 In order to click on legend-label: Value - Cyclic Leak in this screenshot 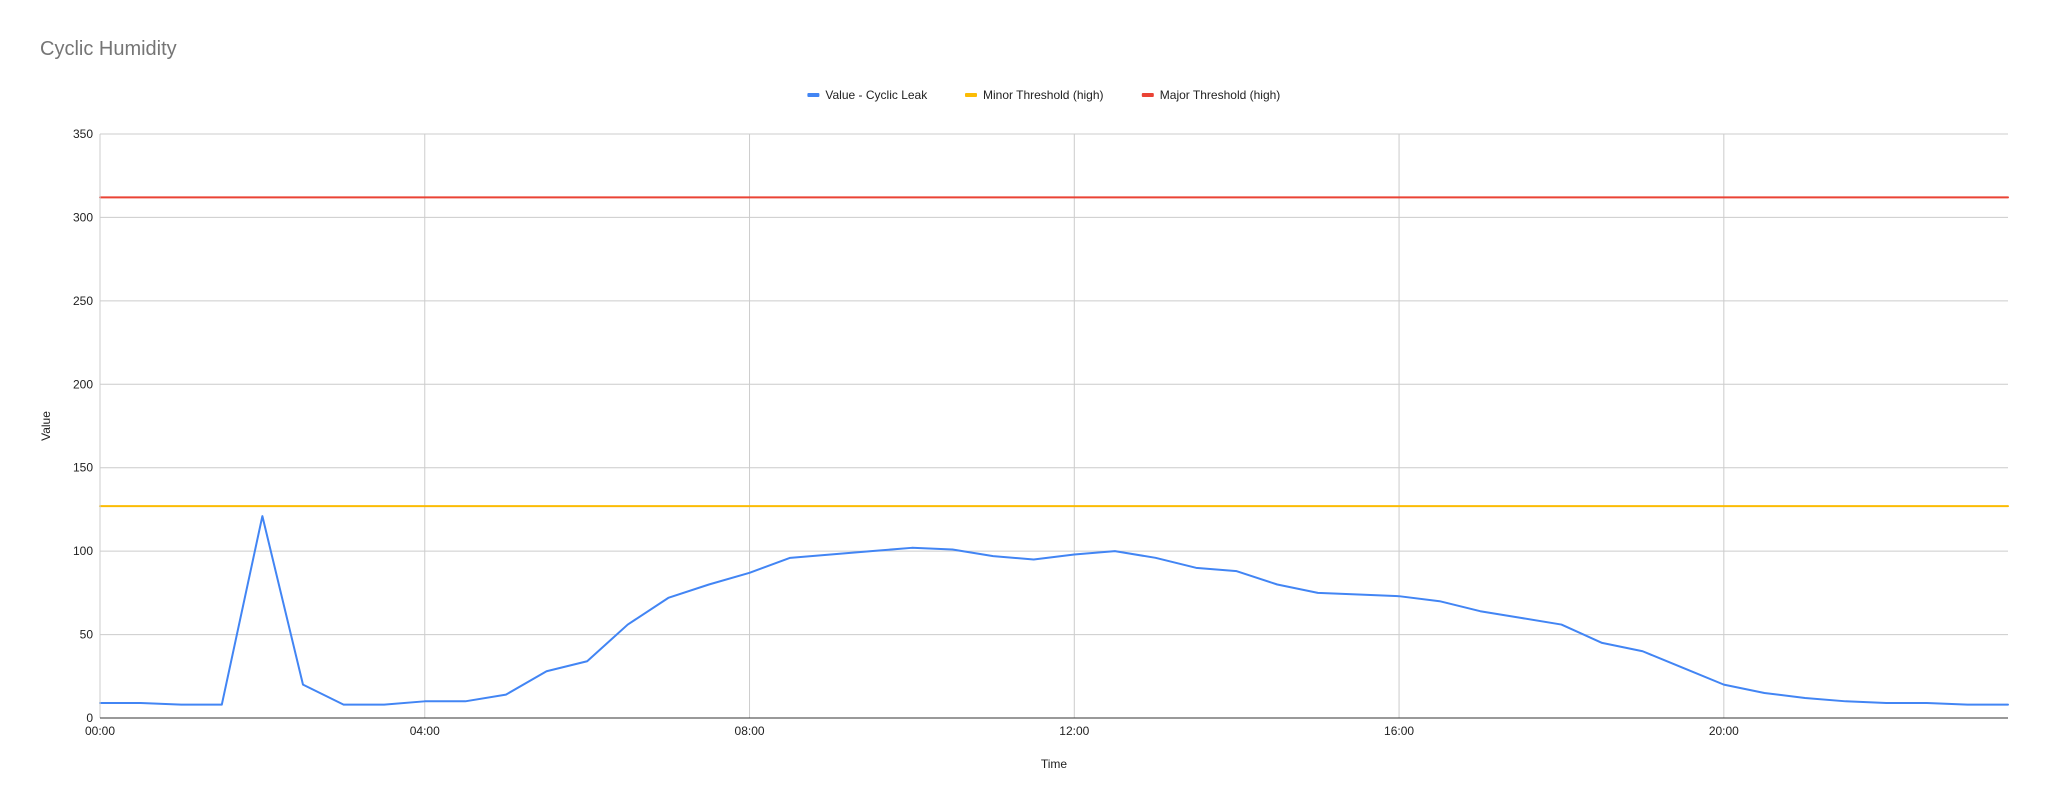, I will do `click(876, 95)`.